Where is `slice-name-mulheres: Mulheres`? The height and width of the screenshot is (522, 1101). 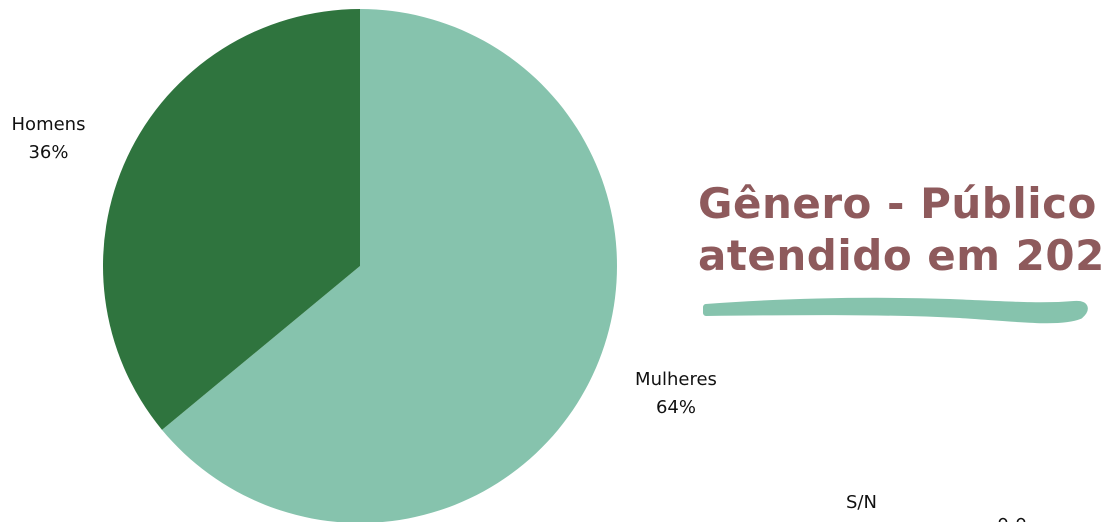 slice-name-mulheres: Mulheres is located at coordinates (676, 379).